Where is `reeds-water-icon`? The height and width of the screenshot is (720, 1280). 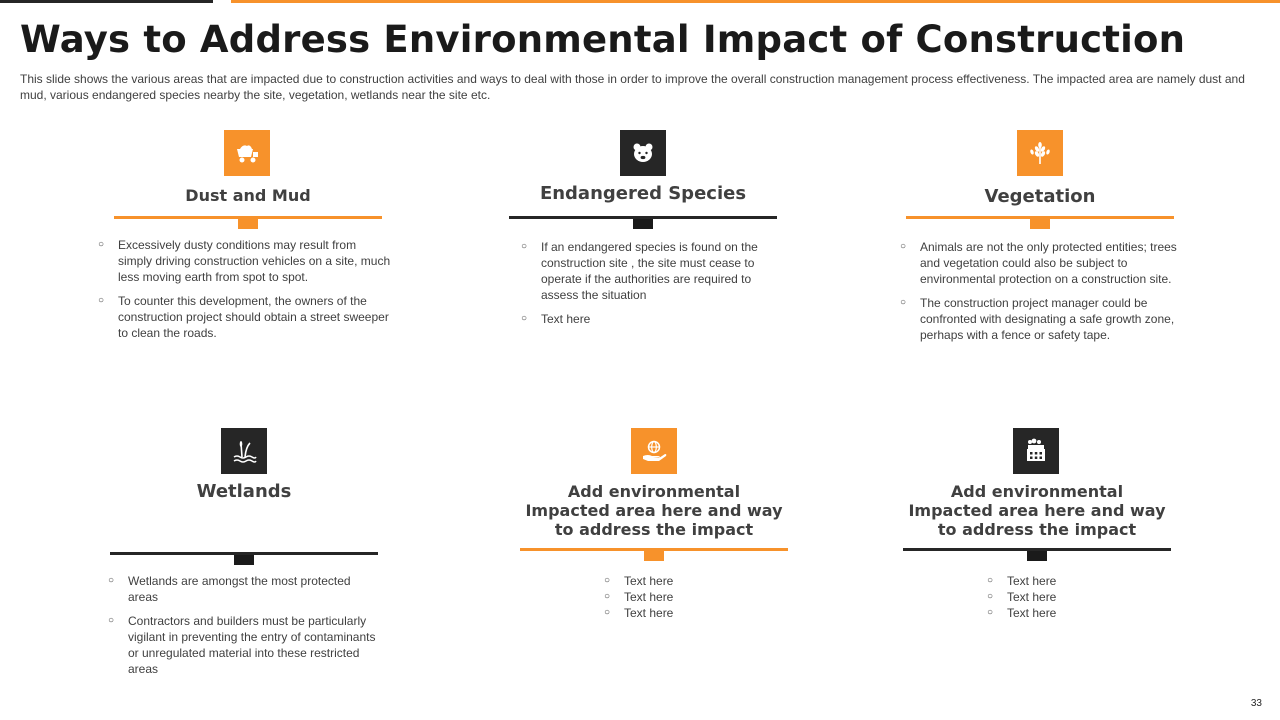
reeds-water-icon is located at coordinates (244, 451).